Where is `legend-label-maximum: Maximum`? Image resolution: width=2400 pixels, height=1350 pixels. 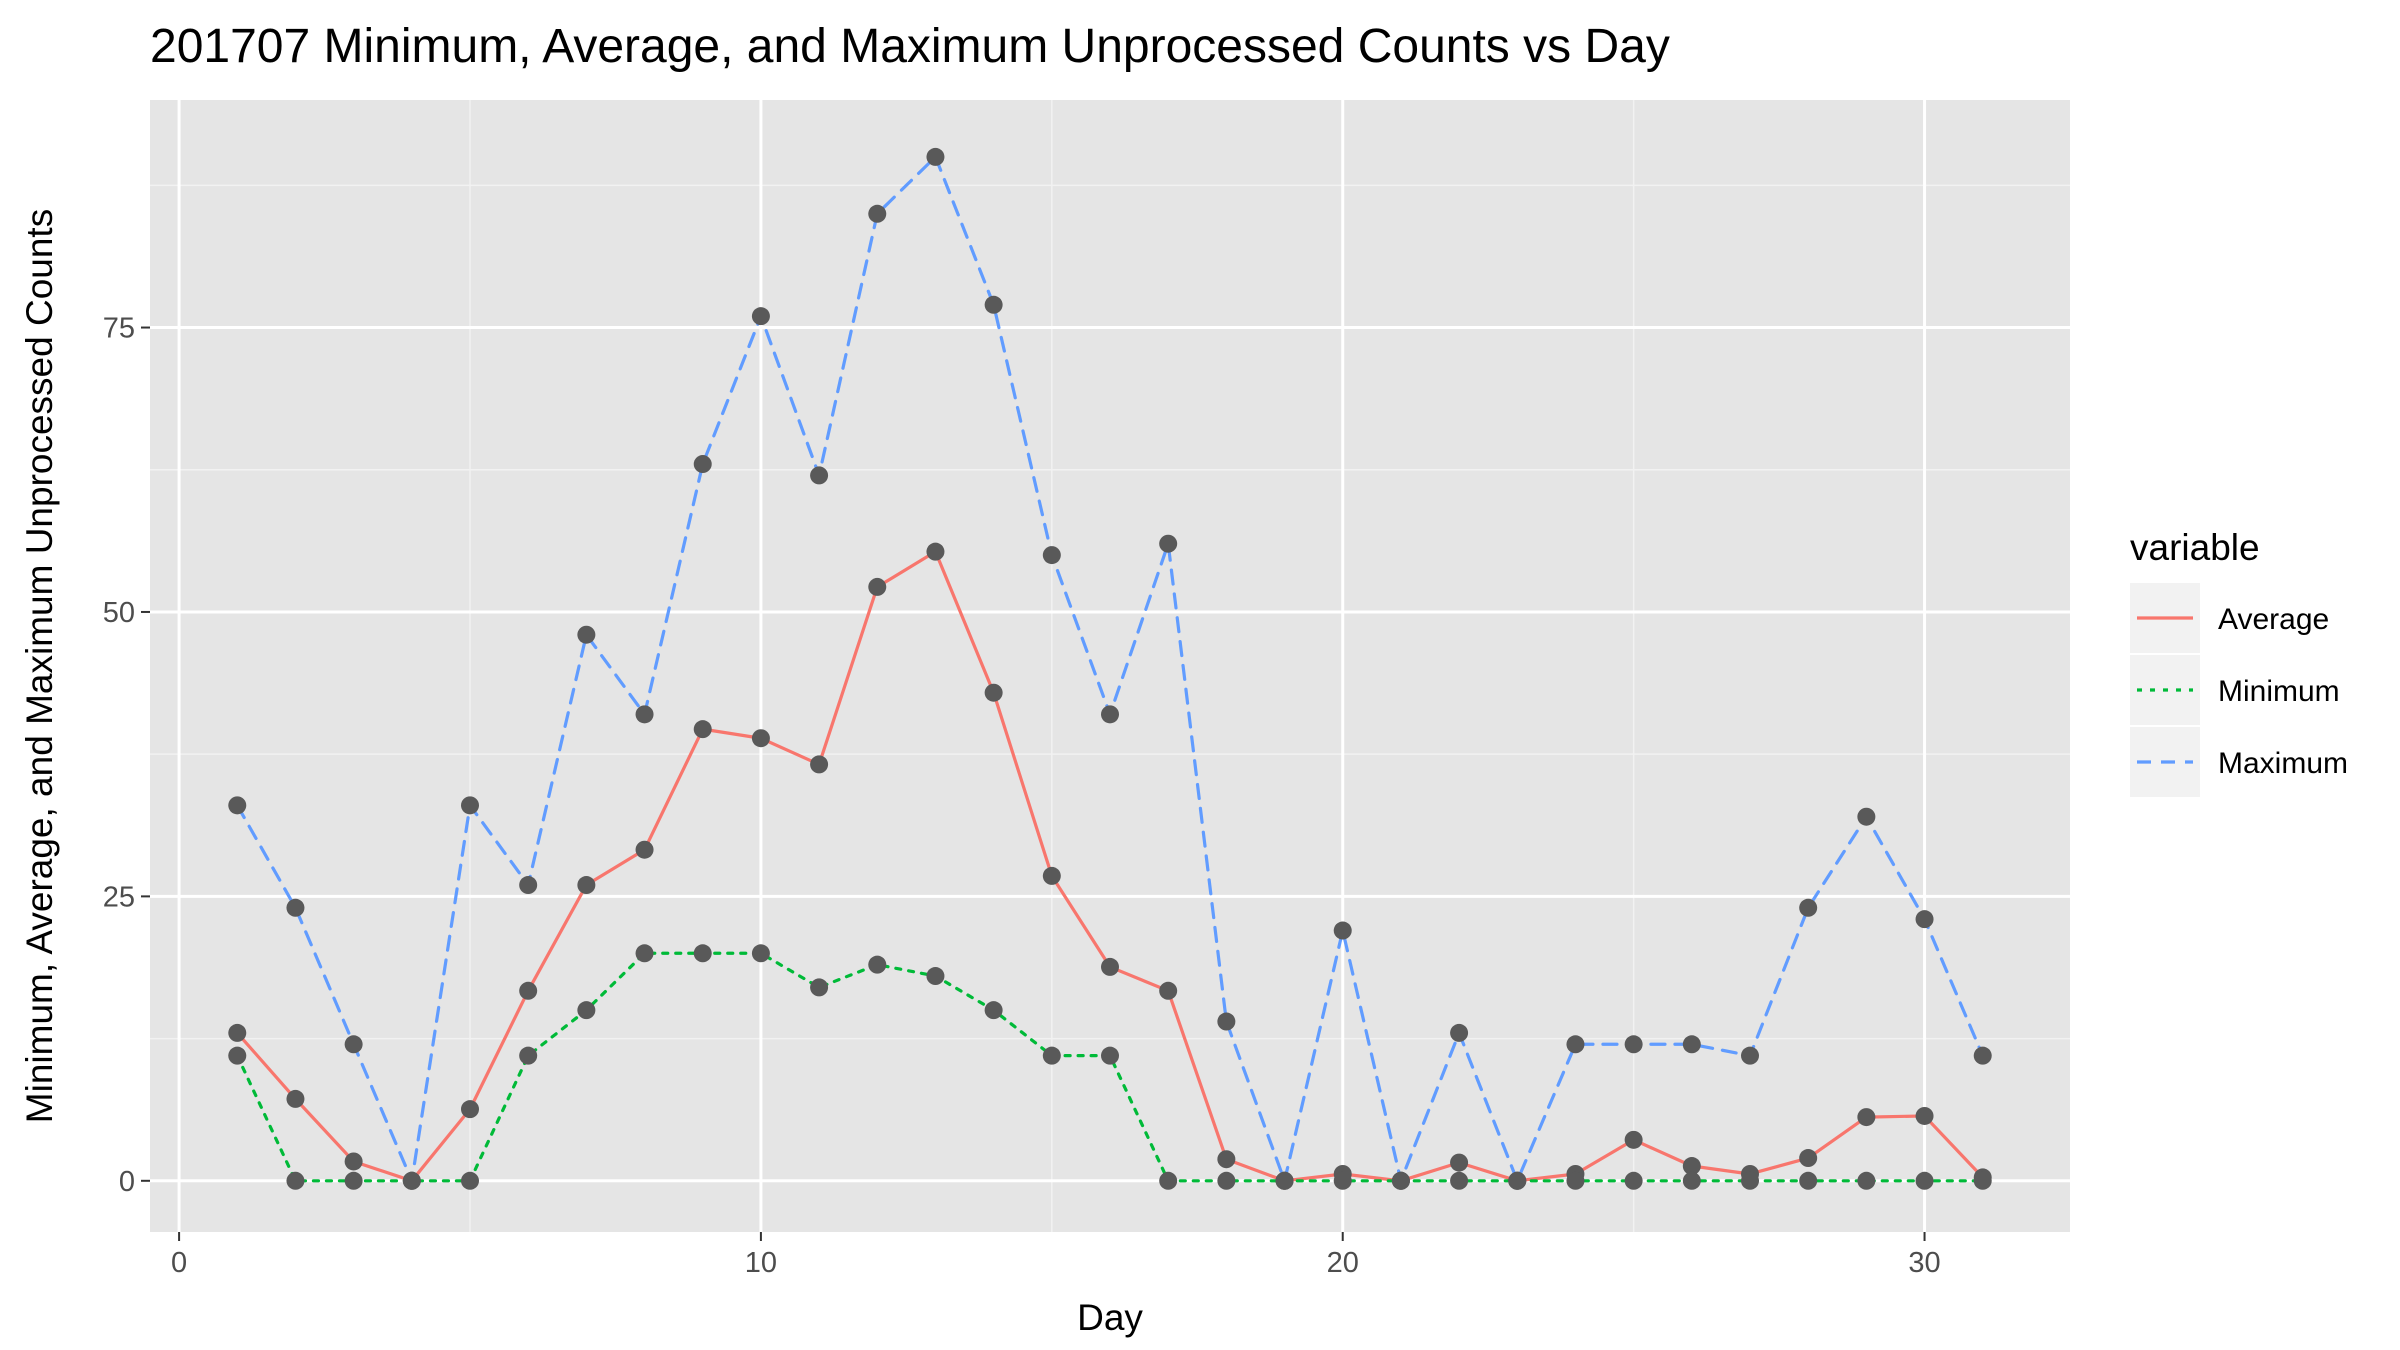 legend-label-maximum: Maximum is located at coordinates (2283, 763).